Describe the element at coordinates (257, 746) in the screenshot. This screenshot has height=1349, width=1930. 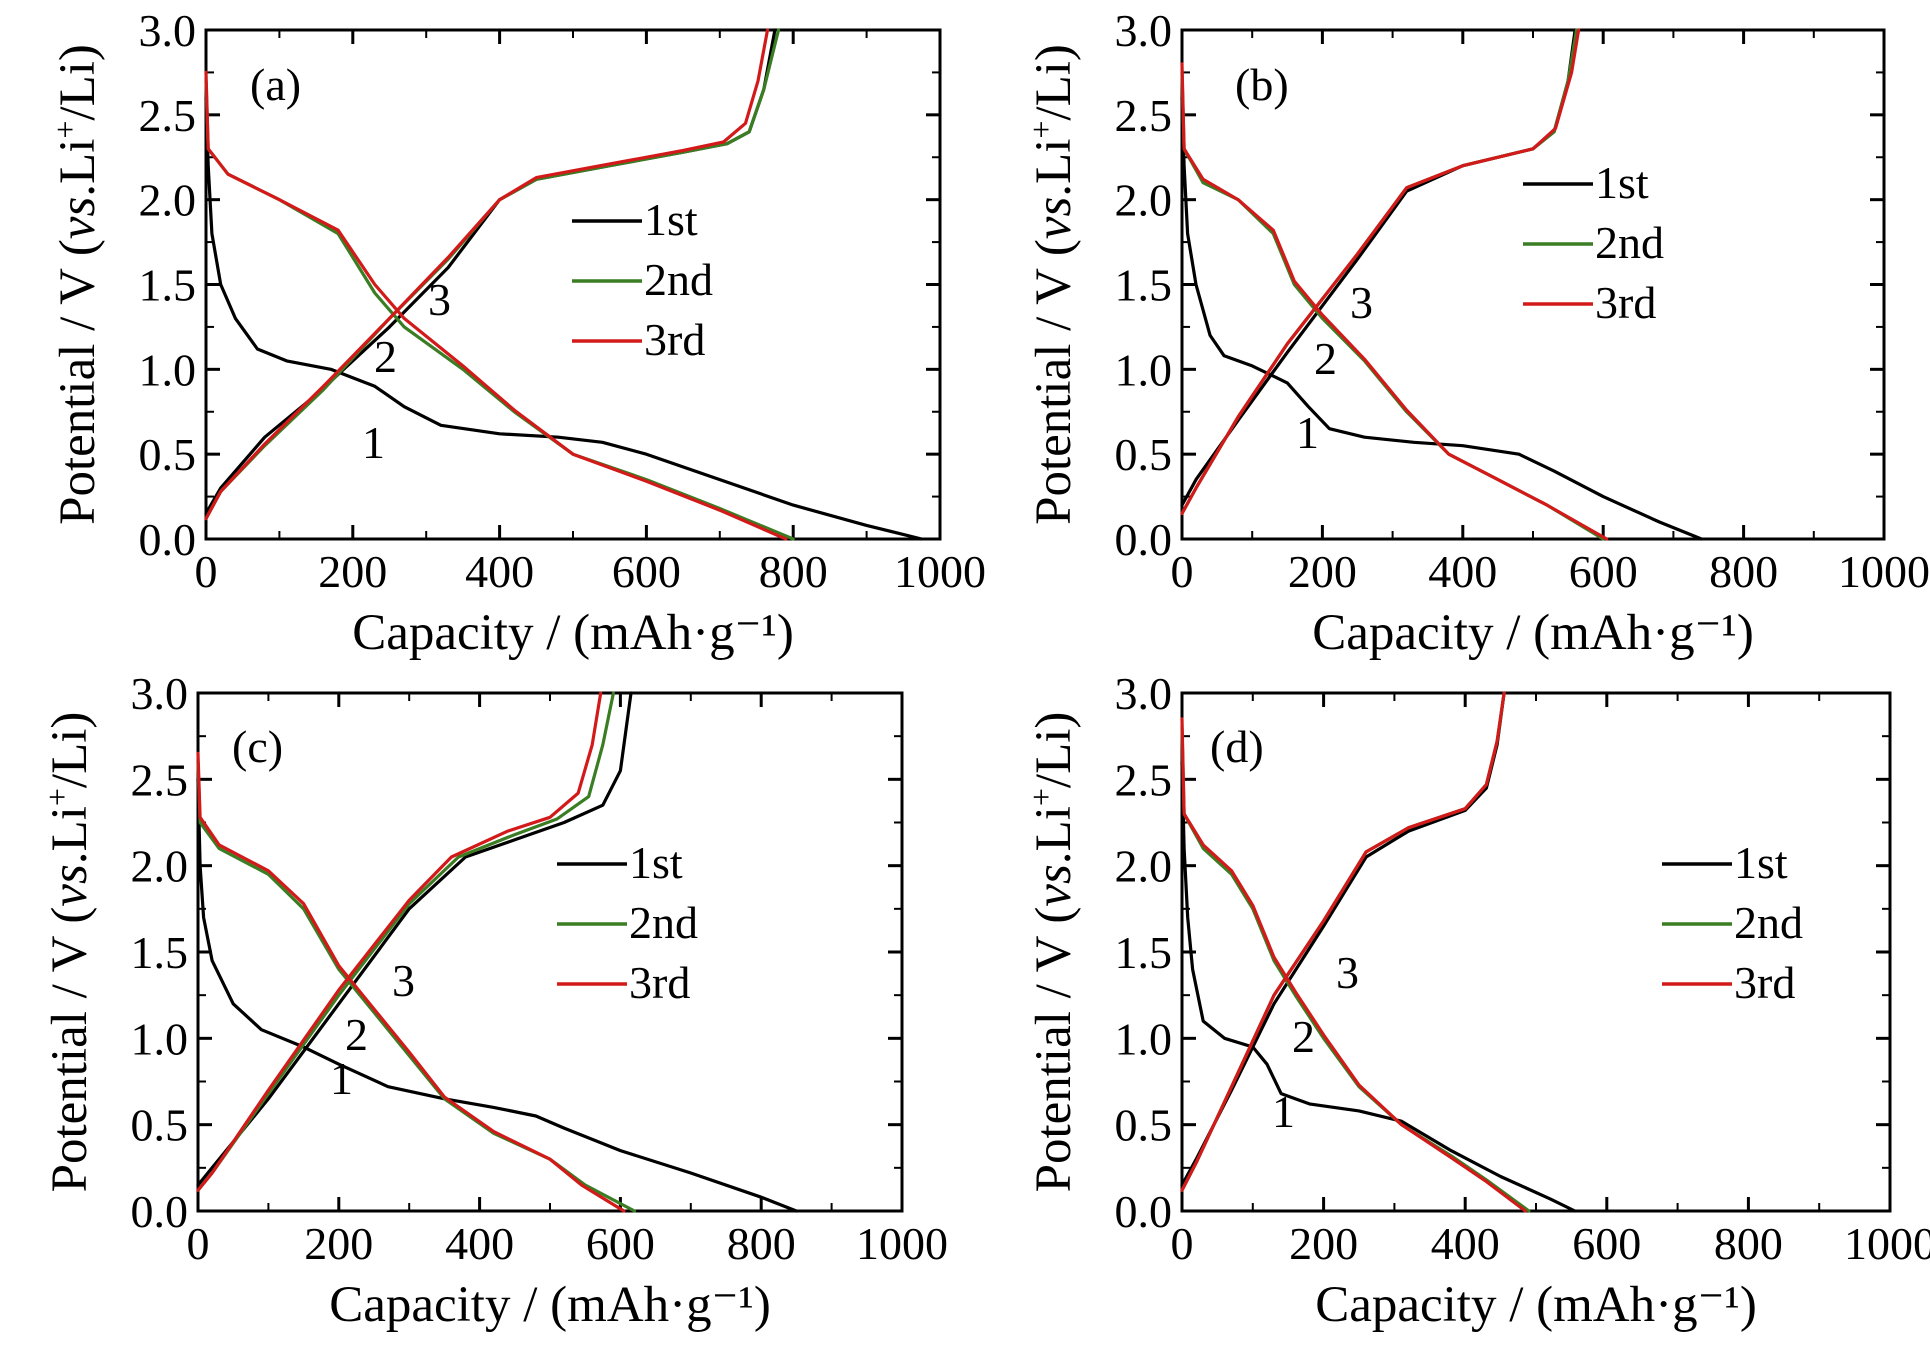
I see `panel-tag: (c)` at that location.